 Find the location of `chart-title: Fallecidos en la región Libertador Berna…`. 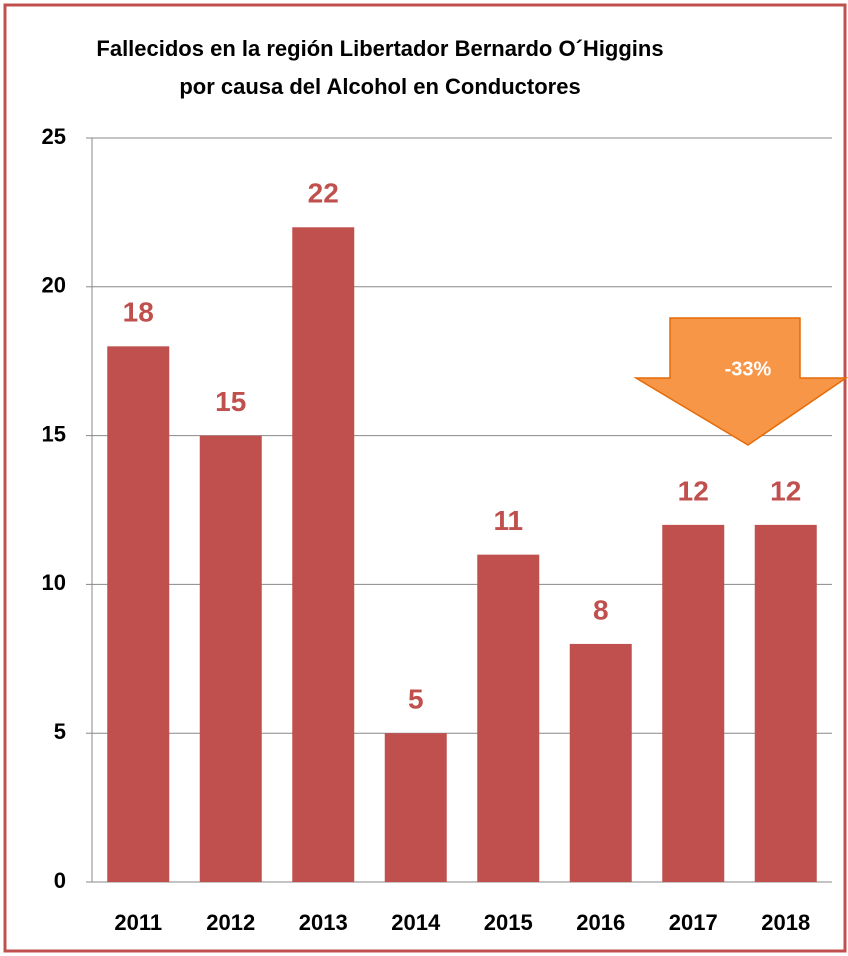

chart-title: Fallecidos en la región Libertador Berna… is located at coordinates (379, 48).